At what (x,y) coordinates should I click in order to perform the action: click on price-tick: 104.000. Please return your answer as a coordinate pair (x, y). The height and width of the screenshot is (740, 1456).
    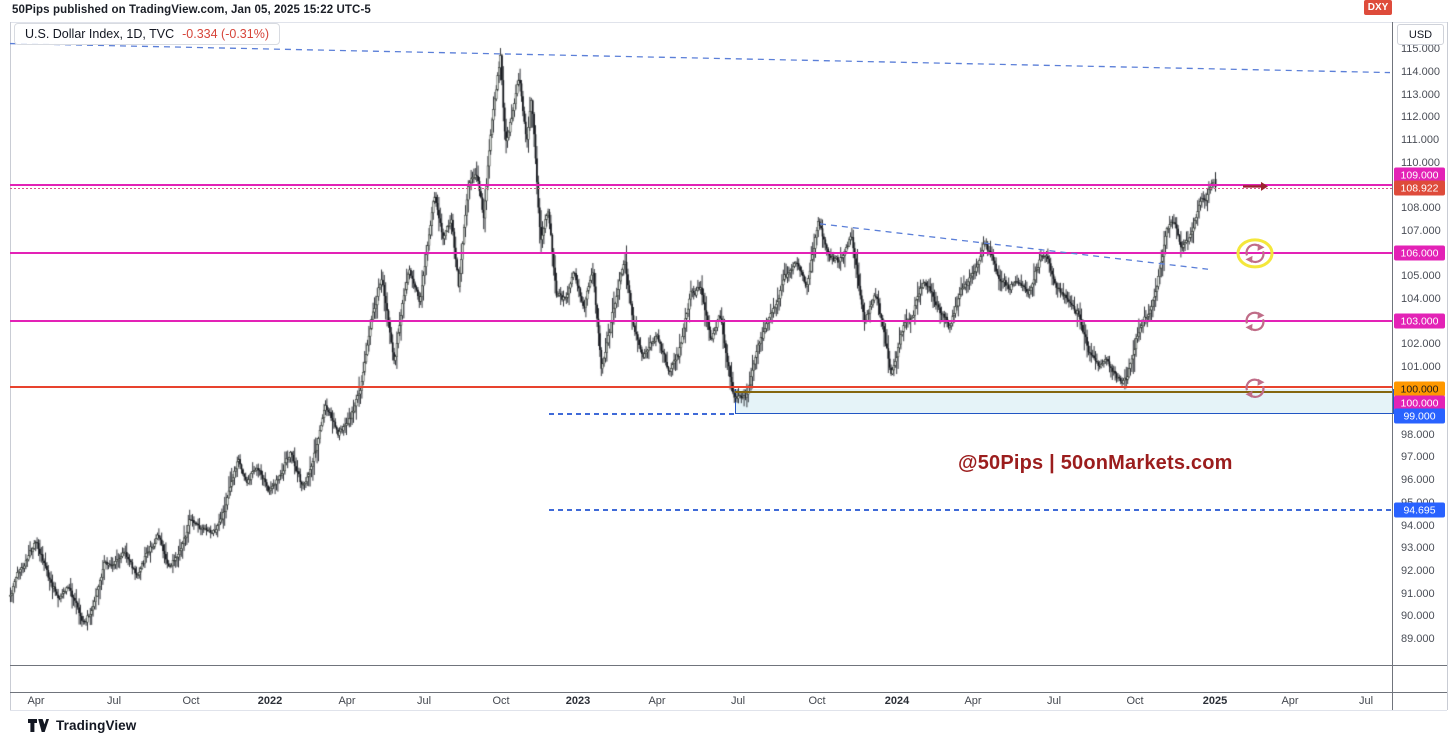
    Looking at the image, I should click on (1421, 298).